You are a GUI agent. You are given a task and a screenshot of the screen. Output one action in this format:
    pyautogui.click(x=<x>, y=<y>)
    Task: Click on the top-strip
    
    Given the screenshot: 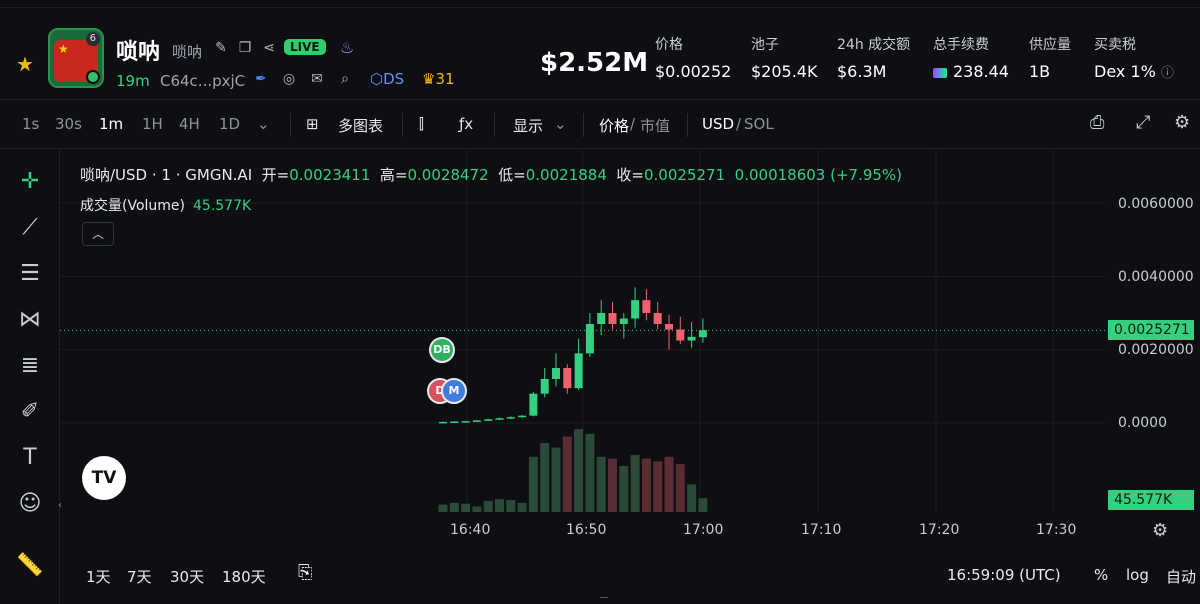 What is the action you would take?
    pyautogui.click(x=600, y=4)
    